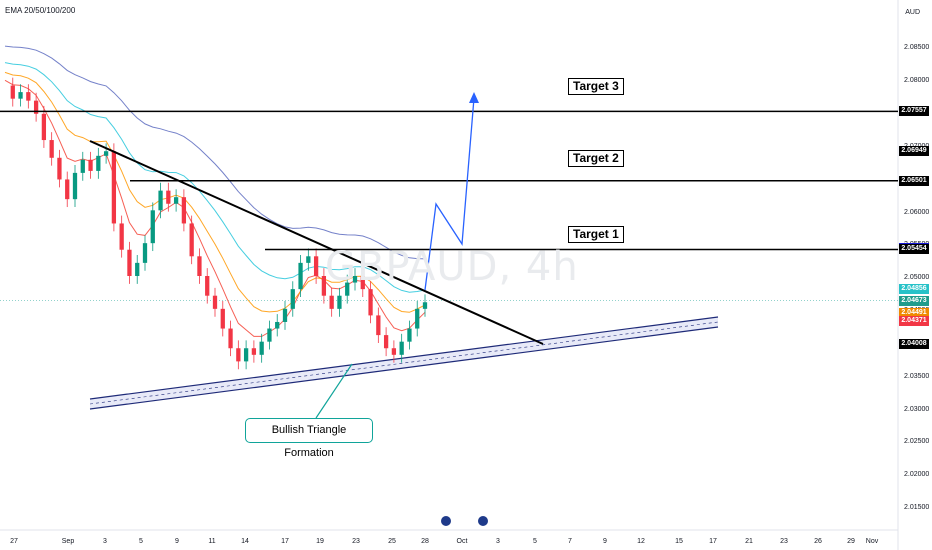 Image resolution: width=932 pixels, height=550 pixels. What do you see at coordinates (914, 111) in the screenshot?
I see `price-level-tag: 2.07557` at bounding box center [914, 111].